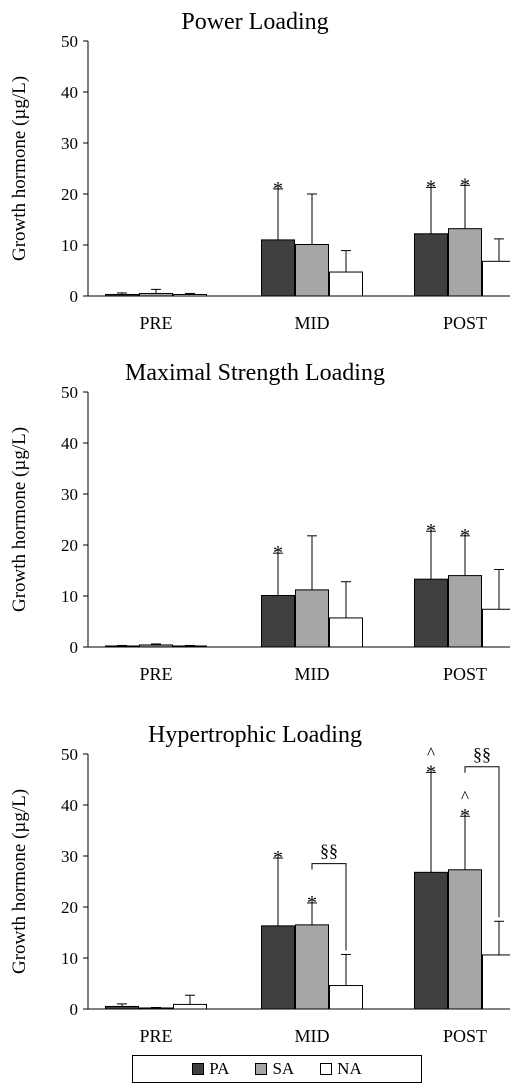 This screenshot has height=1090, width=510. Describe the element at coordinates (326, 1069) in the screenshot. I see `legend-swatch-na` at that location.